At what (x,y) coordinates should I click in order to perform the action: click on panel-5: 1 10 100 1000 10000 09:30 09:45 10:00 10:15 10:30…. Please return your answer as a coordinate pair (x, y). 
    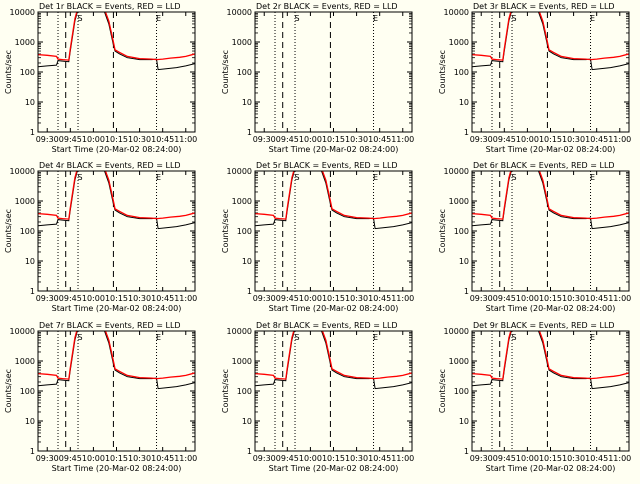
    Looking at the image, I should click on (317, 237).